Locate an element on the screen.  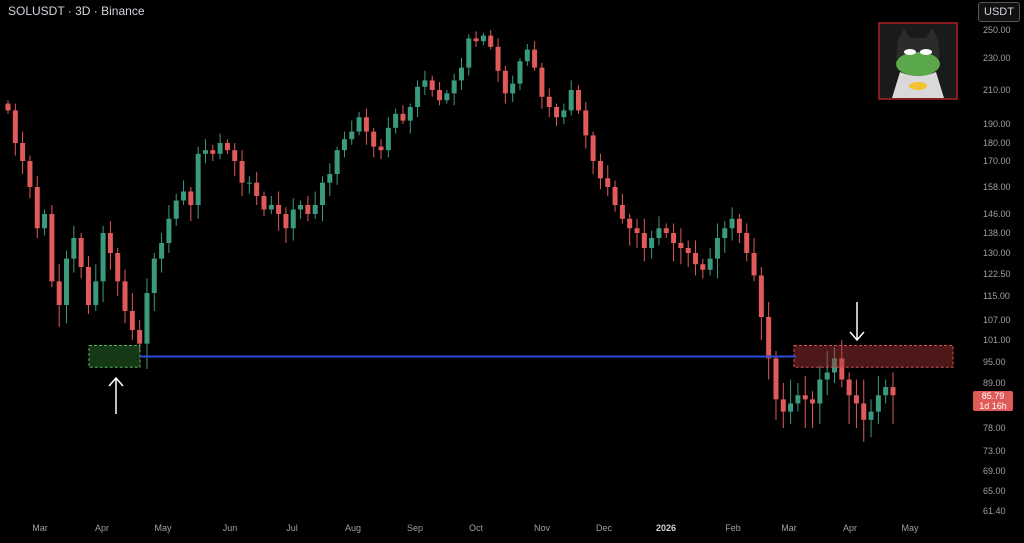
y-tick-label: 146.00 is located at coordinates (997, 214).